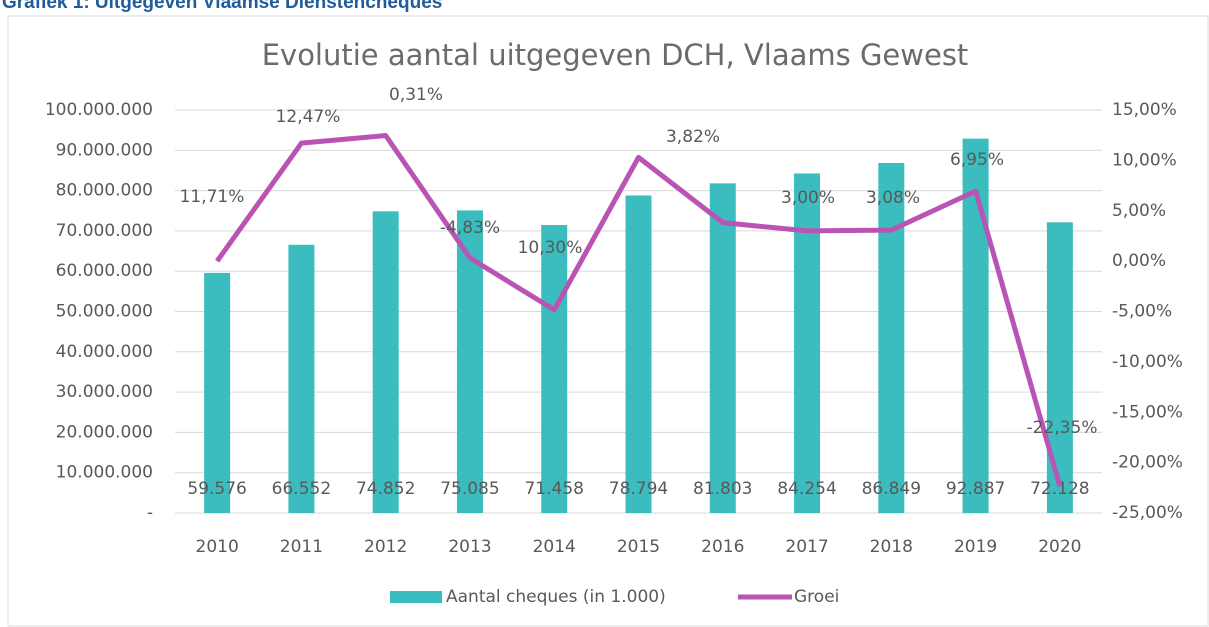 The width and height of the screenshot is (1209, 627). Describe the element at coordinates (806, 489) in the screenshot. I see `bar-value-label: 84.254` at that location.